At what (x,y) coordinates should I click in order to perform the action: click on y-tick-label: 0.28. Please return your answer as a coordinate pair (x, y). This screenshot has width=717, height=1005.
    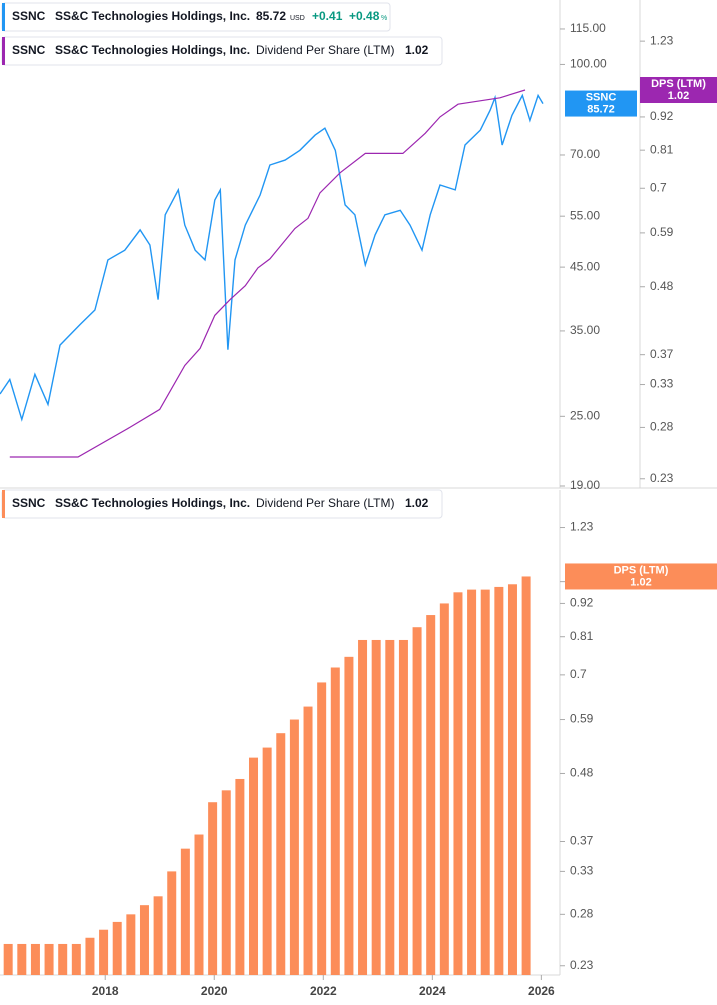
    Looking at the image, I should click on (582, 914).